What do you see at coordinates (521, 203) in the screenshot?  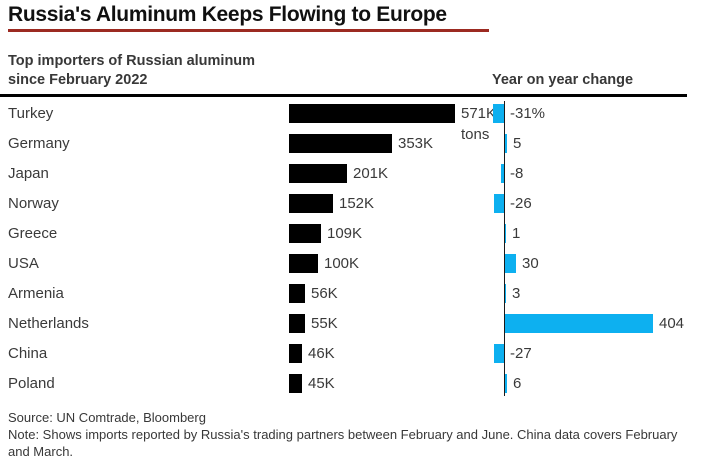 I see `yoy-value-label: -26` at bounding box center [521, 203].